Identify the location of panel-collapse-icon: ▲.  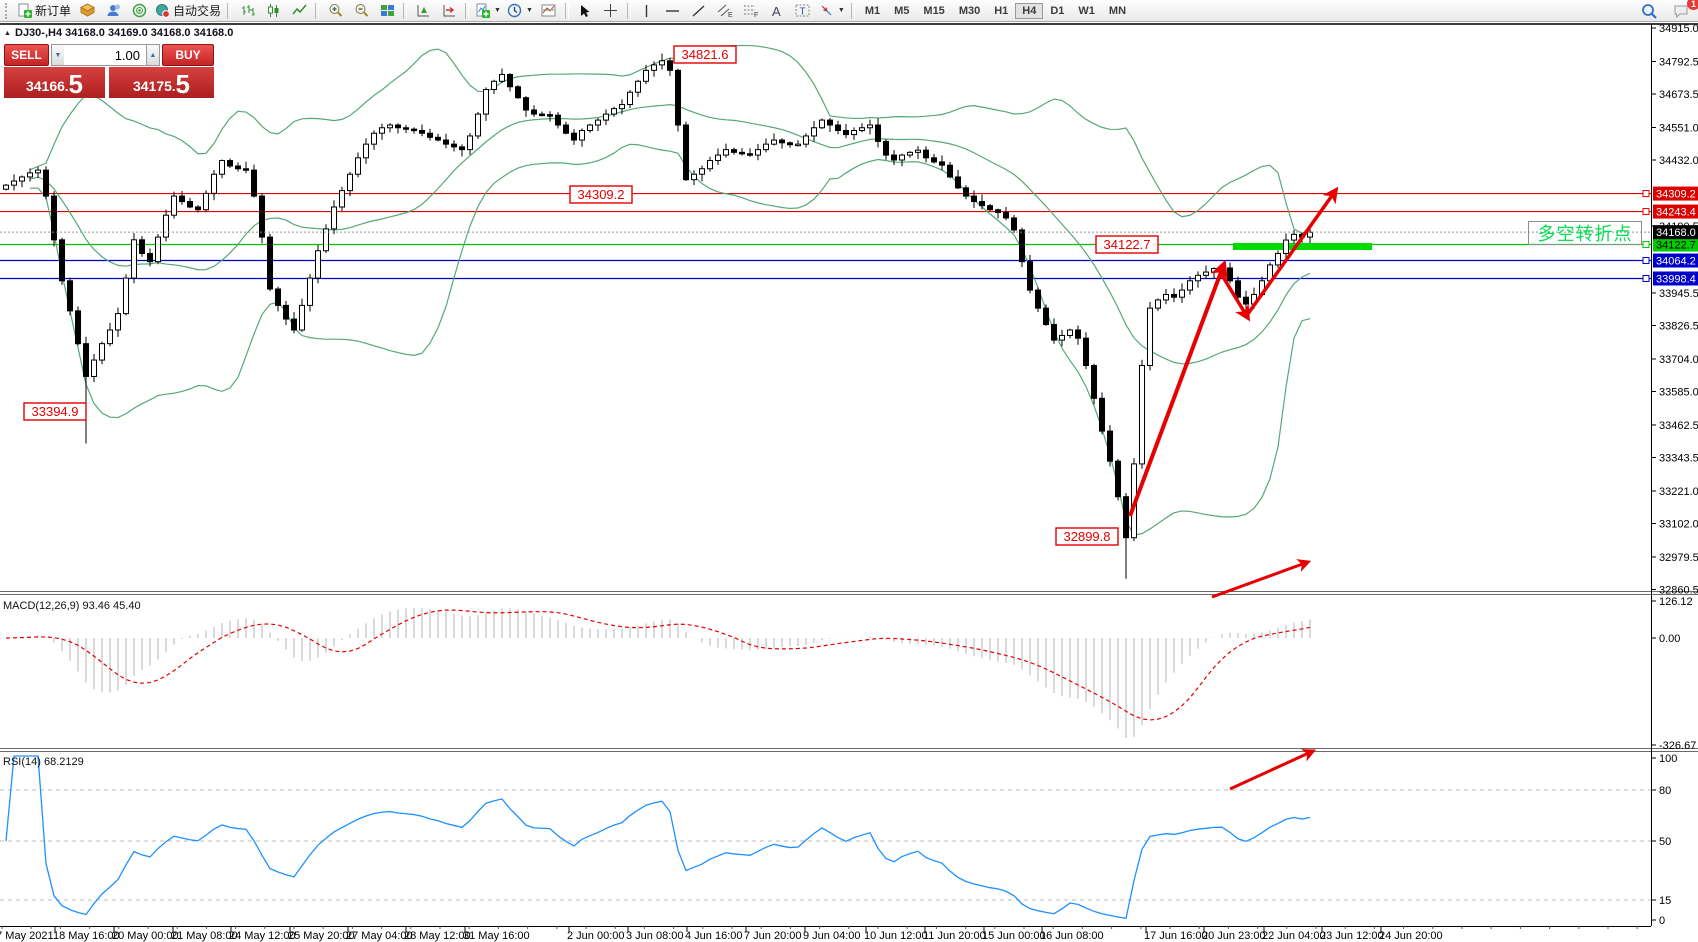
(7, 33).